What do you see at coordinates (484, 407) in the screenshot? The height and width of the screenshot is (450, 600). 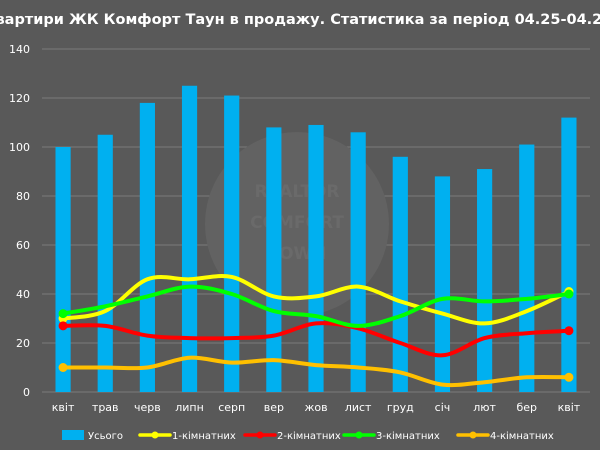 I see `x-tick-label: лют` at bounding box center [484, 407].